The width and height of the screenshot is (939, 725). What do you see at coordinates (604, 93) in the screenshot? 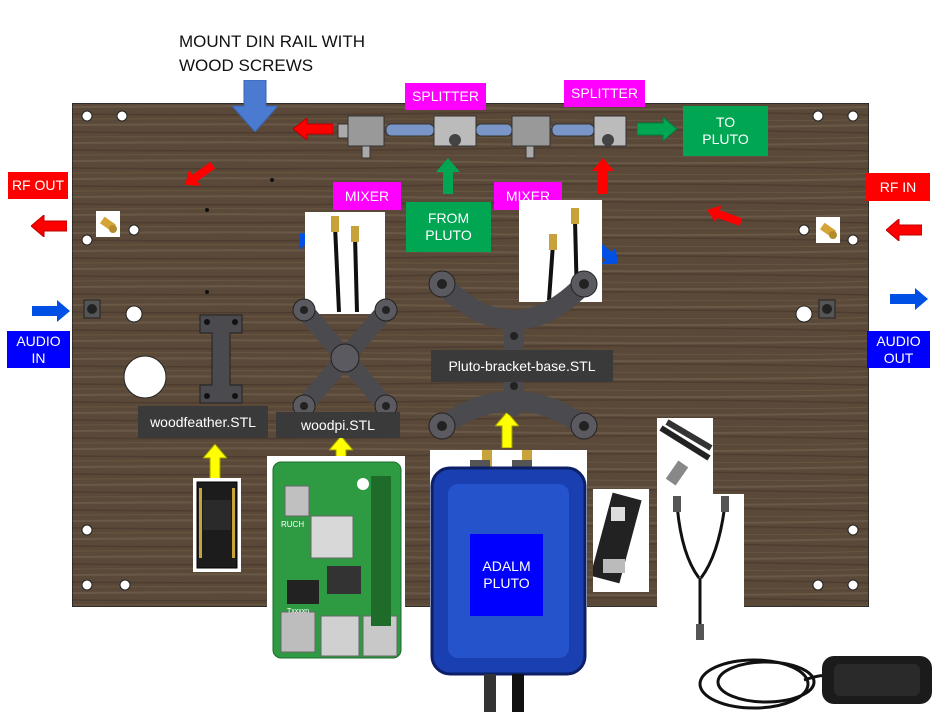
I see `label-splitter-right: SPLITTER` at bounding box center [604, 93].